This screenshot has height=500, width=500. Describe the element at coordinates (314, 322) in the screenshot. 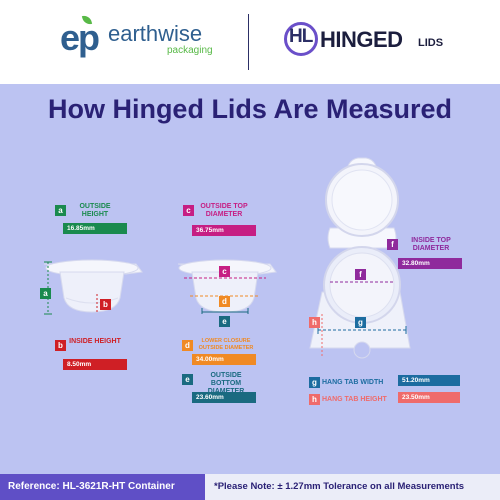

I see `marker-h: h` at that location.